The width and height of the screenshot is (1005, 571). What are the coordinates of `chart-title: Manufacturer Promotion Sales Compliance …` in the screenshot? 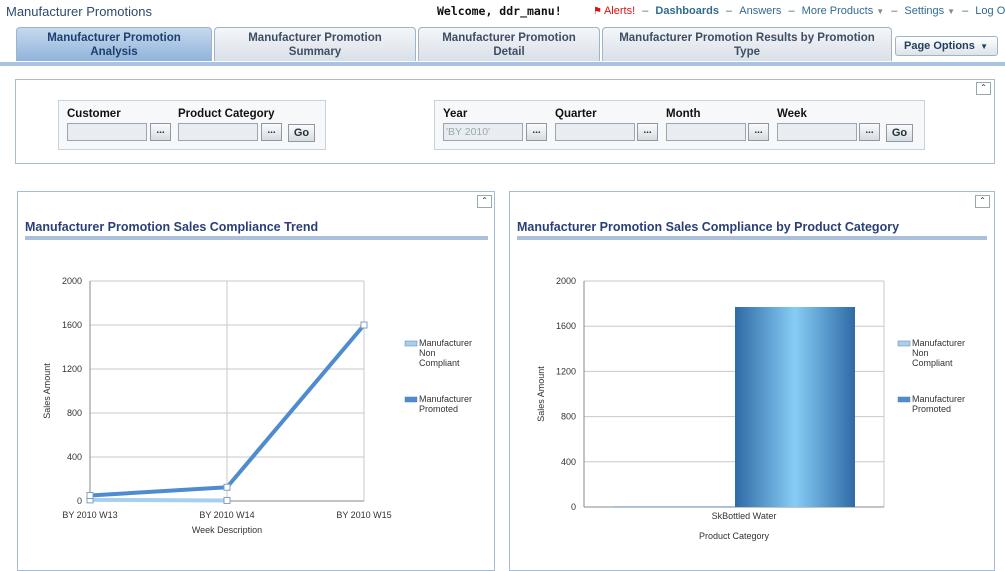 It's located at (708, 227).